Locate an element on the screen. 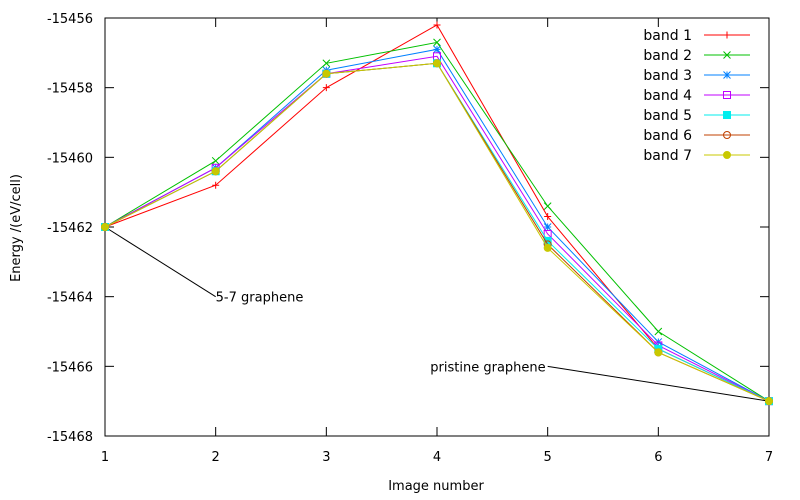  legend-label: band 6 is located at coordinates (667, 136).